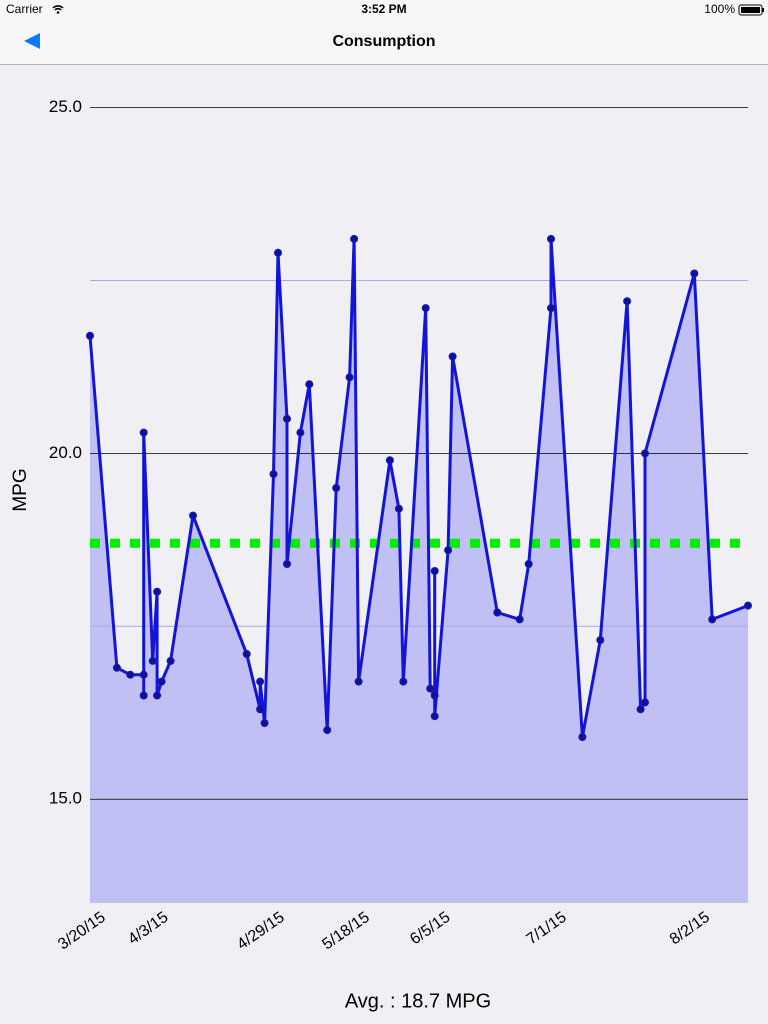 The width and height of the screenshot is (768, 1024). Describe the element at coordinates (547, 929) in the screenshot. I see `x-tick-label: 7/1/15` at that location.